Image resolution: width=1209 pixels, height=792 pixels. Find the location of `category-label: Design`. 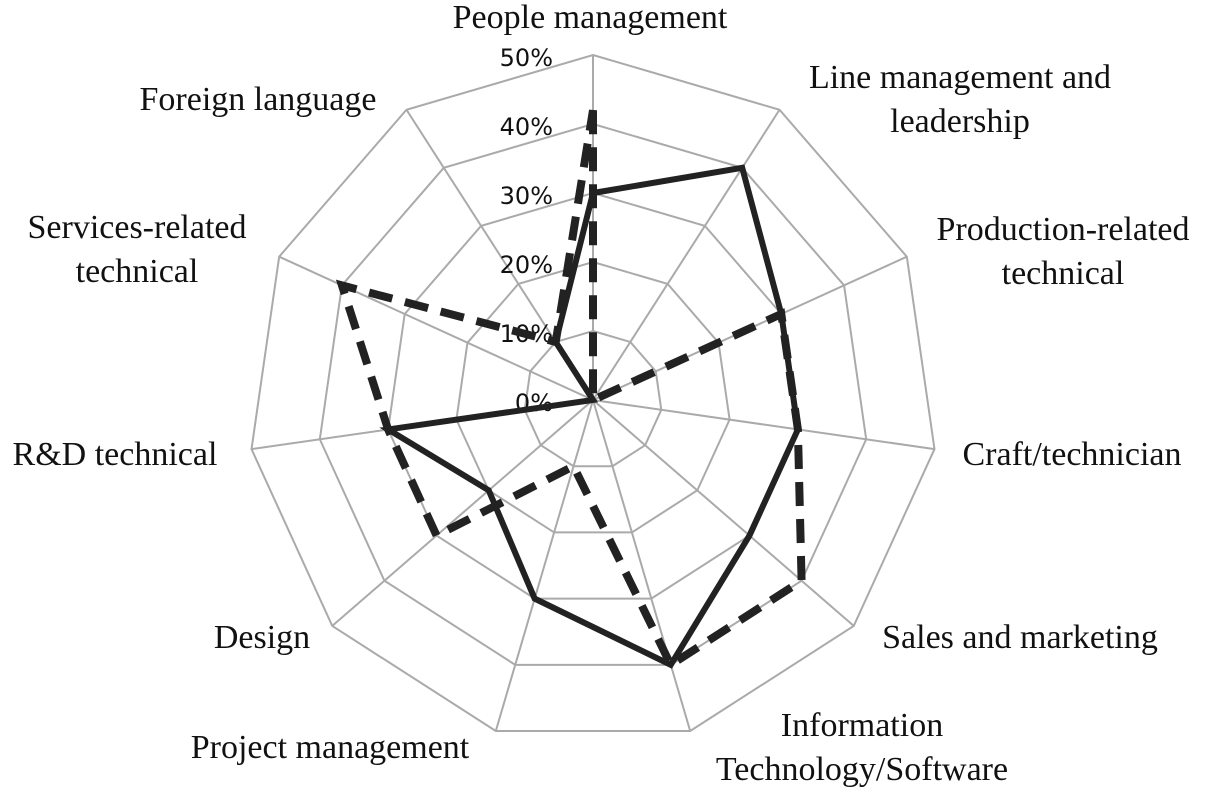

category-label: Design is located at coordinates (262, 637).